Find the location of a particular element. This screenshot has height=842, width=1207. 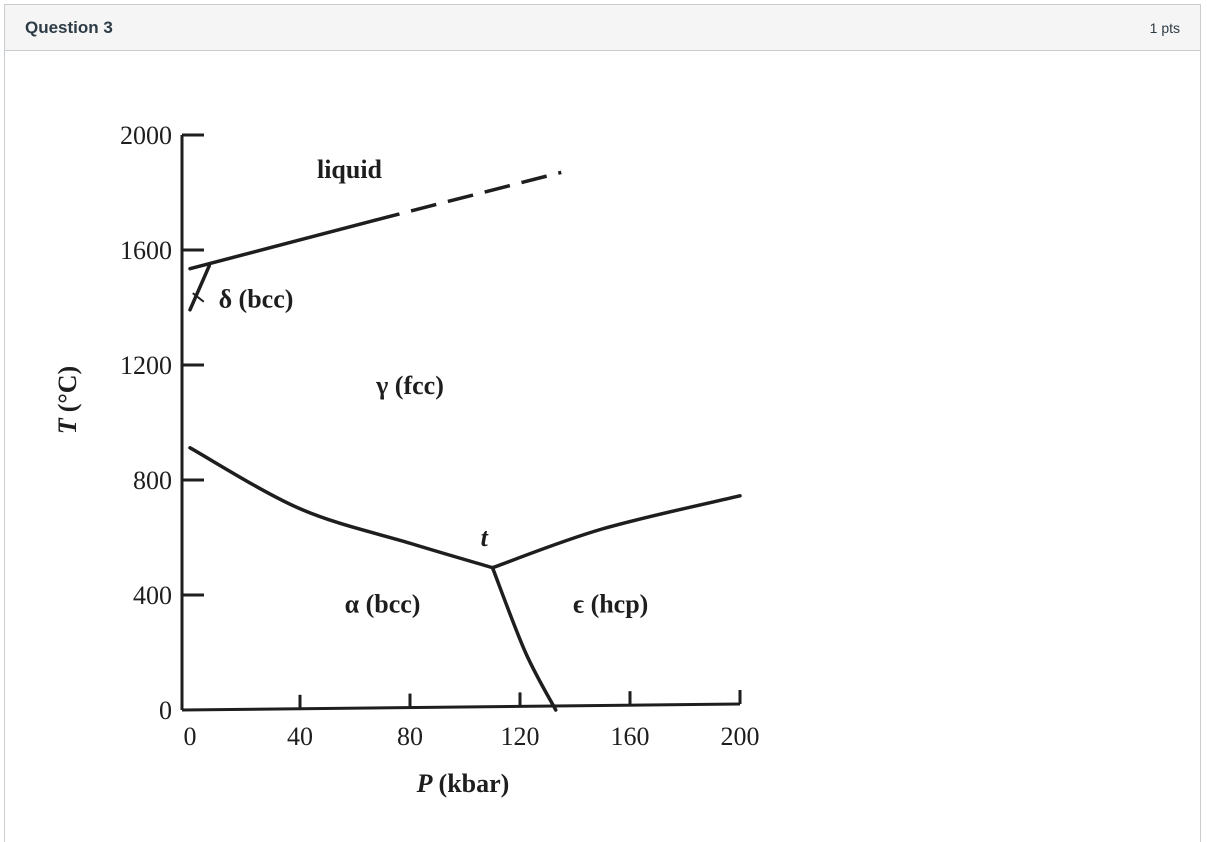

question-header: Question 3 1 pts is located at coordinates (602, 28).